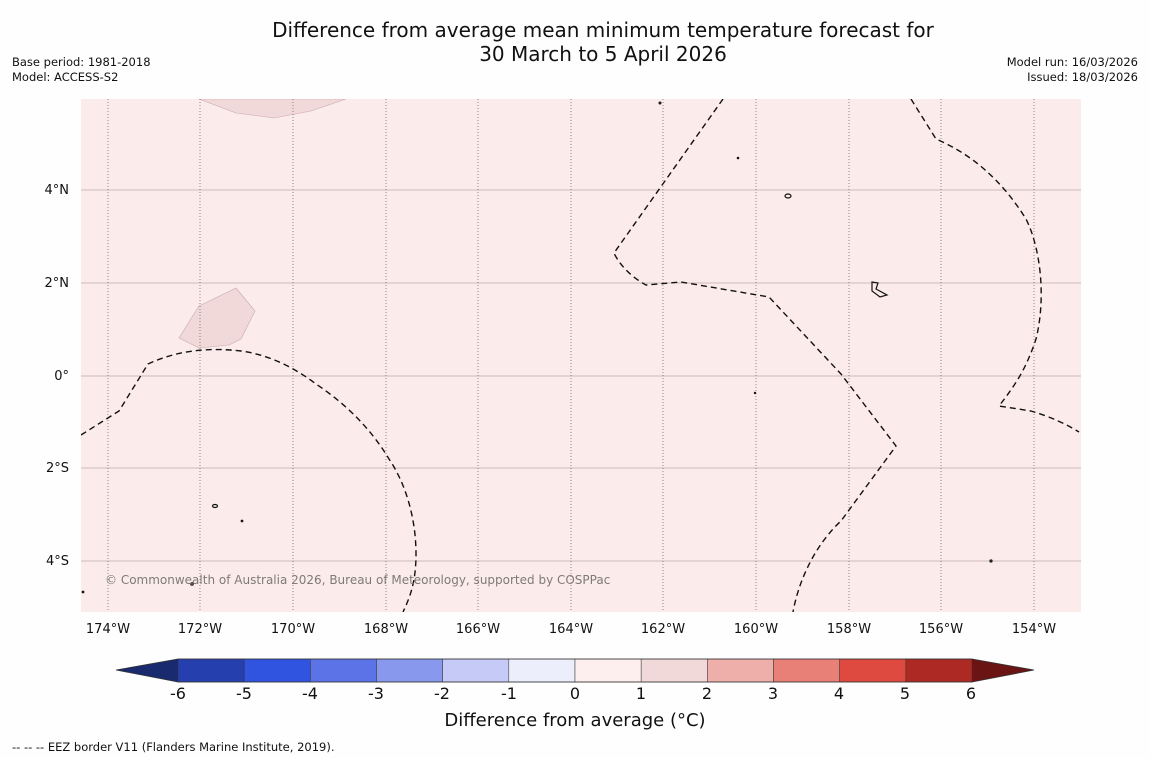  What do you see at coordinates (575, 720) in the screenshot?
I see `colorbar-title: Difference from average (°C)` at bounding box center [575, 720].